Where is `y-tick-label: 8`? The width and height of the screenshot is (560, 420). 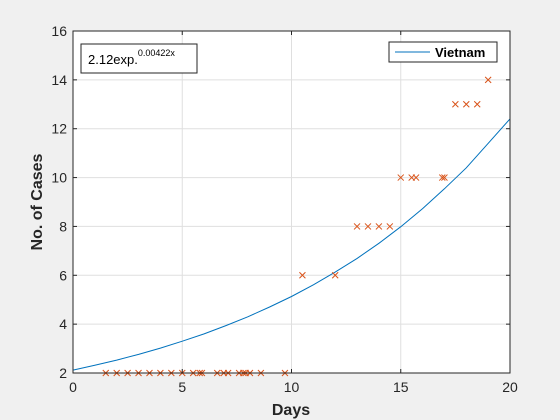
y-tick-label: 8 is located at coordinates (63, 226).